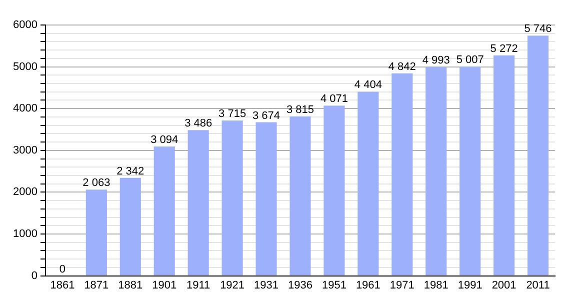 This screenshot has width=570, height=300. I want to click on x-tick-label: 2001, so click(504, 285).